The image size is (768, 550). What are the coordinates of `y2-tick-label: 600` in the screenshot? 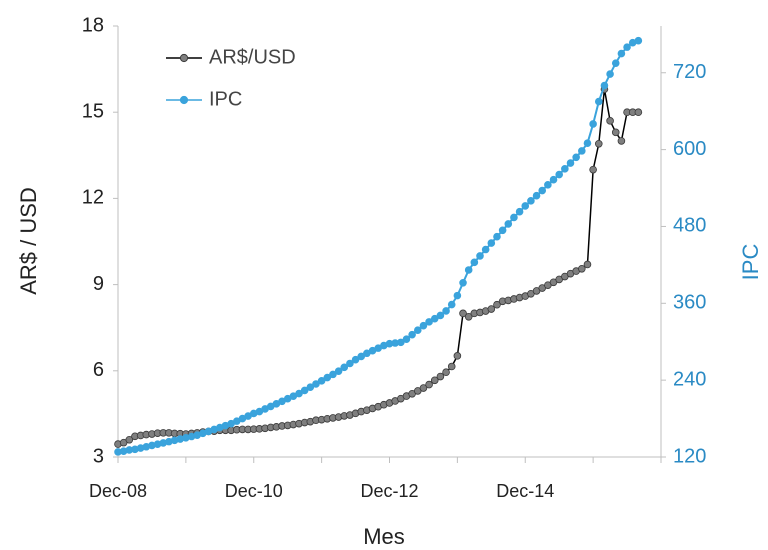 It's located at (689, 149).